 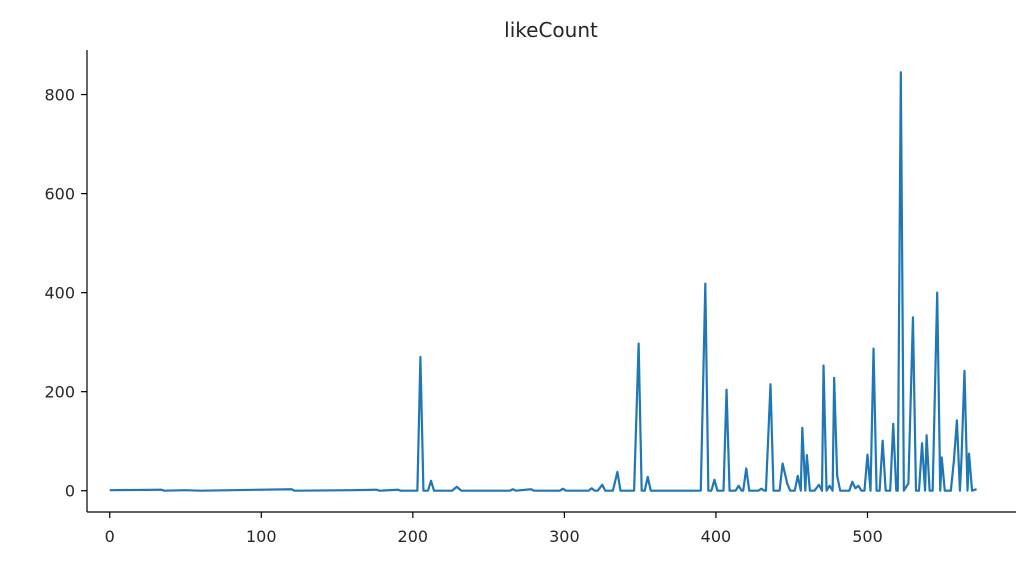 I want to click on x-tick-label: 100, so click(x=261, y=536).